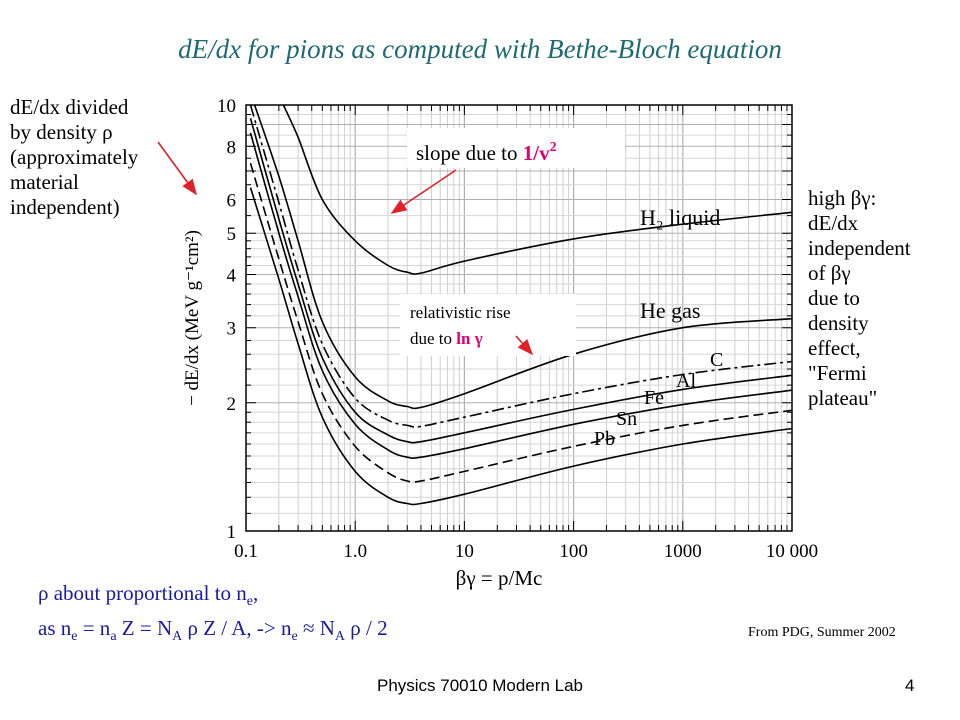  I want to click on y-tick-label: 1, so click(232, 532).